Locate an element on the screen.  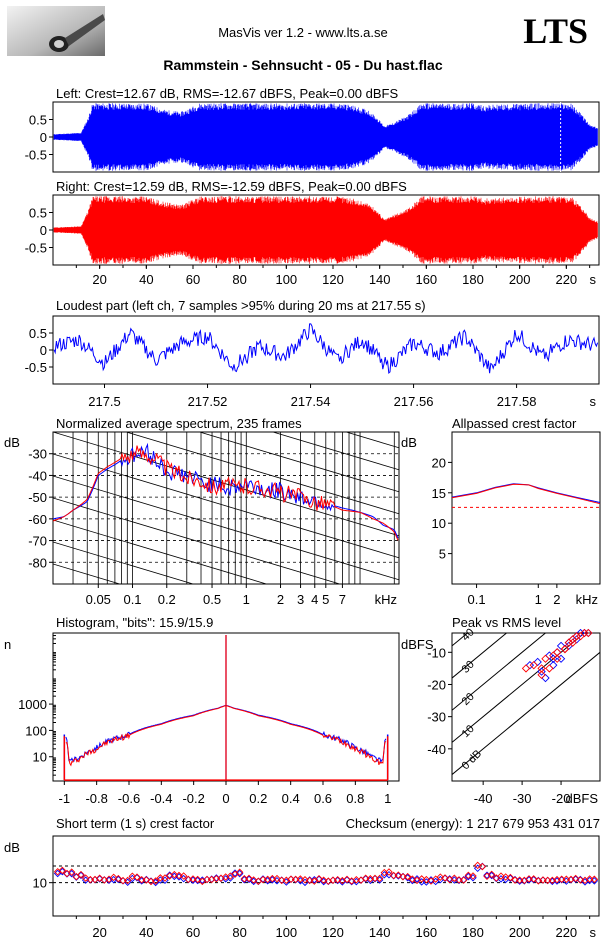
spectrum-y-label: dB is located at coordinates (12, 442).